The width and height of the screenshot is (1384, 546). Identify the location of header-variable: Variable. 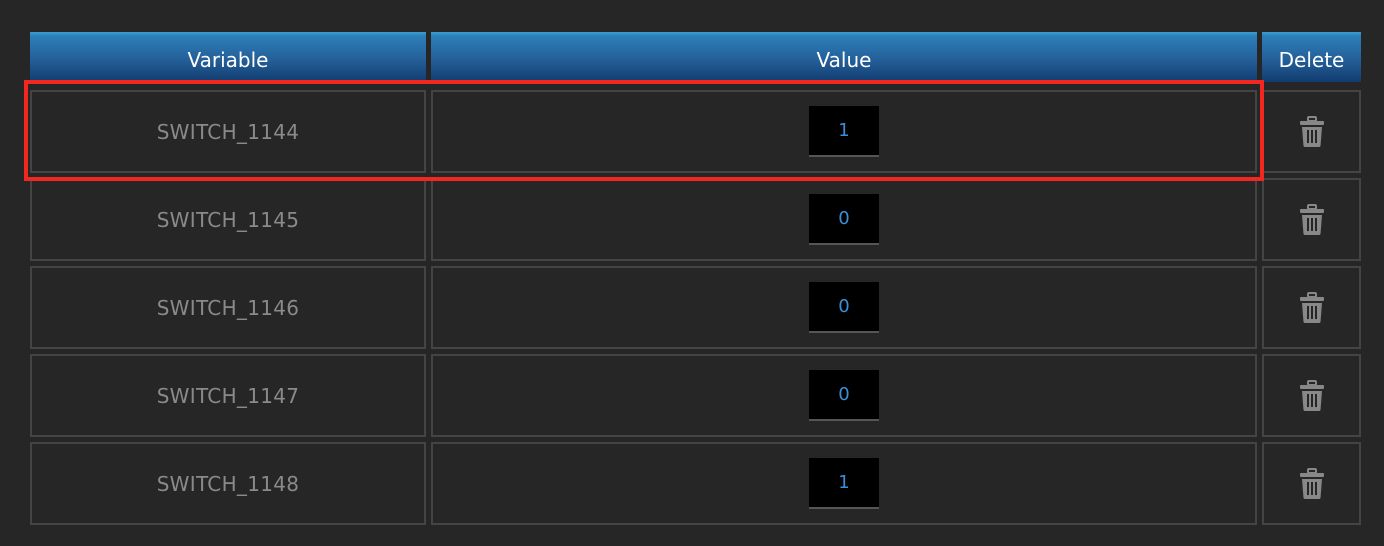
(228, 57).